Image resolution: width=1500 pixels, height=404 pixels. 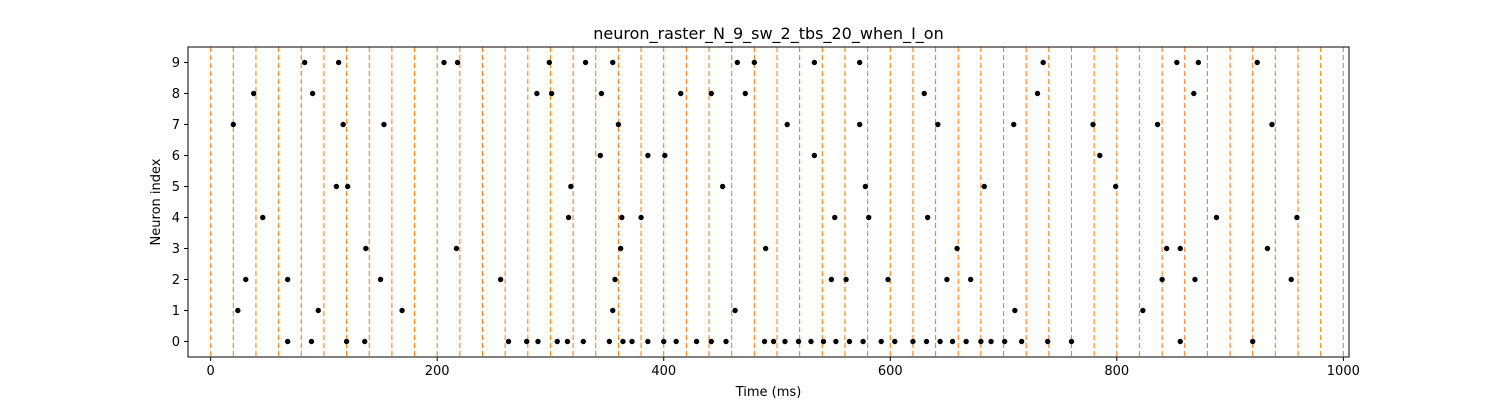 What do you see at coordinates (176, 187) in the screenshot?
I see `y-tick-label: 5` at bounding box center [176, 187].